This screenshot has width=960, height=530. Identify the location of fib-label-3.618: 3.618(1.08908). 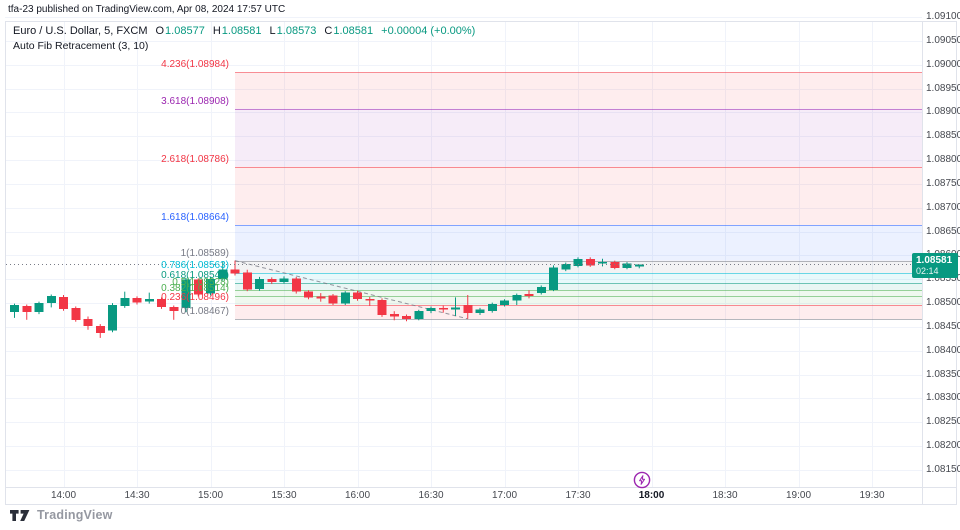
(195, 101).